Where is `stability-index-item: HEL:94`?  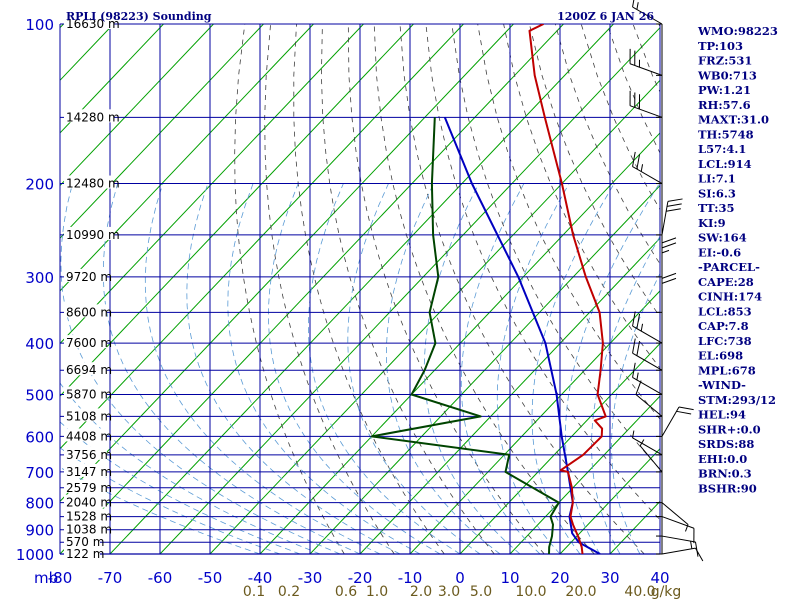
stability-index-item: HEL:94 is located at coordinates (722, 415).